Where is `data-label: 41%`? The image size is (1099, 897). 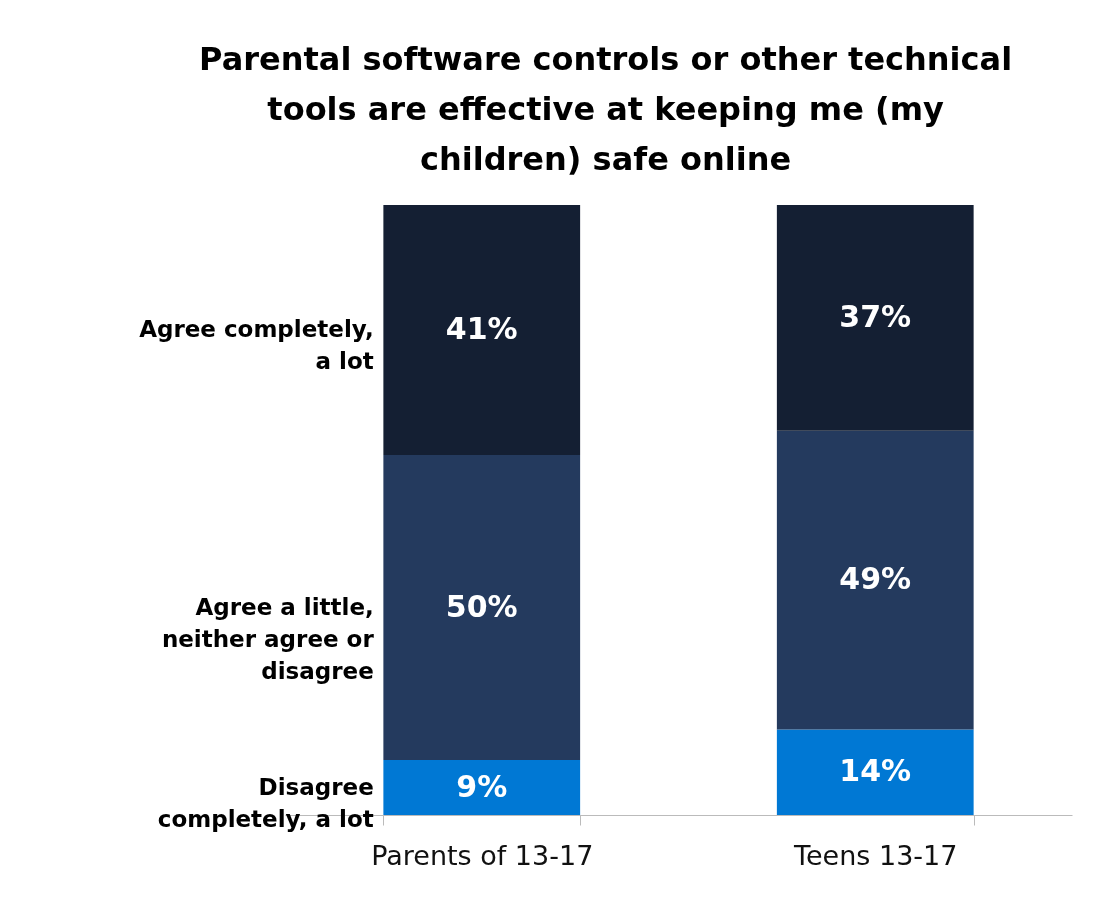
data-label: 41% is located at coordinates (481, 329).